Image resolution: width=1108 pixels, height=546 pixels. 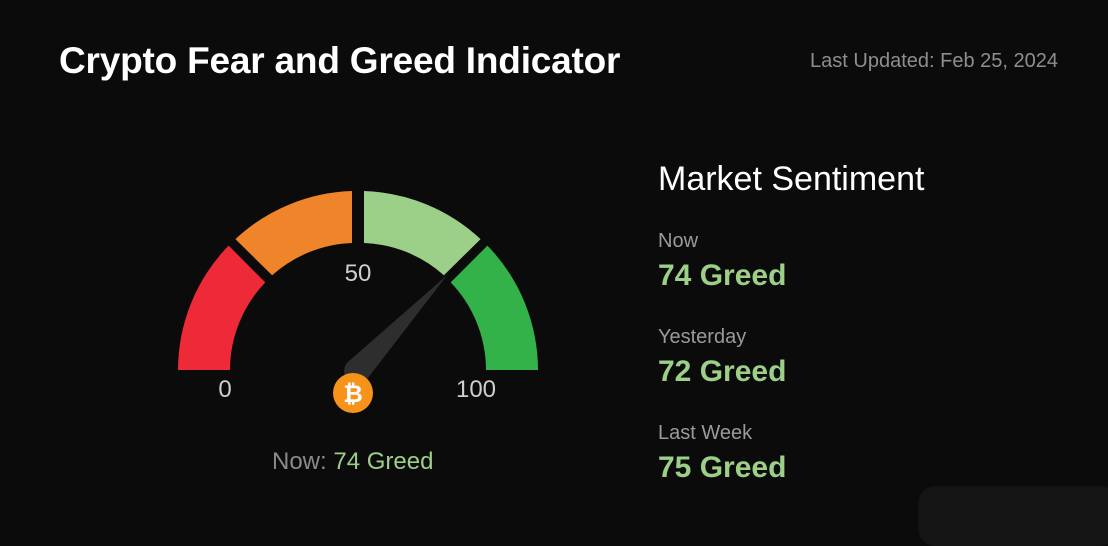 I want to click on sentiment-item-now: Now 74 Greed, so click(x=722, y=261).